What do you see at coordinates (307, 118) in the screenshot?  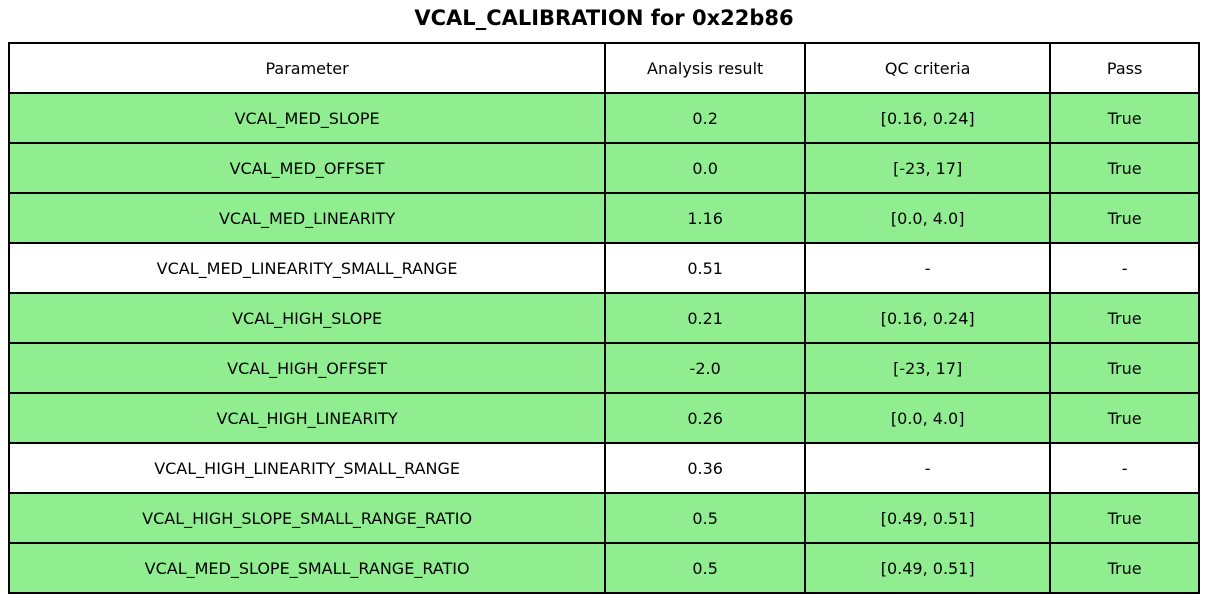 I see `cell-parameter: VCAL_MED_SLOPE` at bounding box center [307, 118].